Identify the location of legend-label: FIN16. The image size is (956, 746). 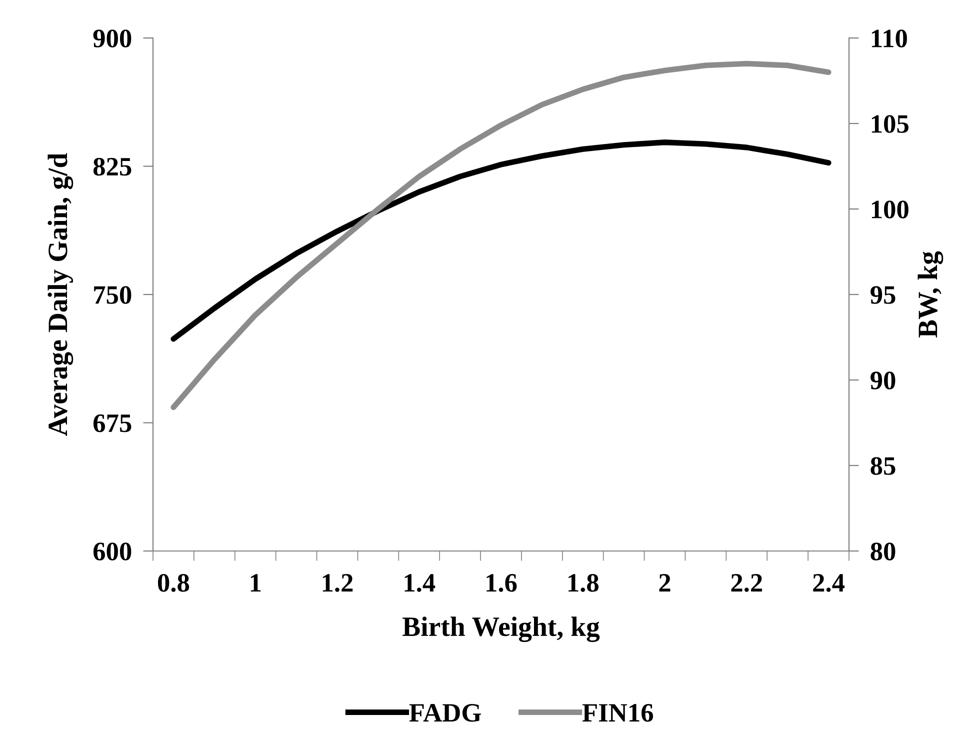
(618, 713).